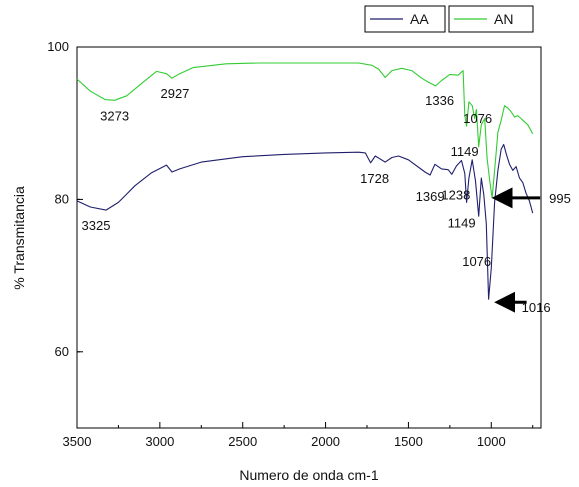 The width and height of the screenshot is (579, 487). I want to click on peak-label-aa-1369: 1369, so click(430, 196).